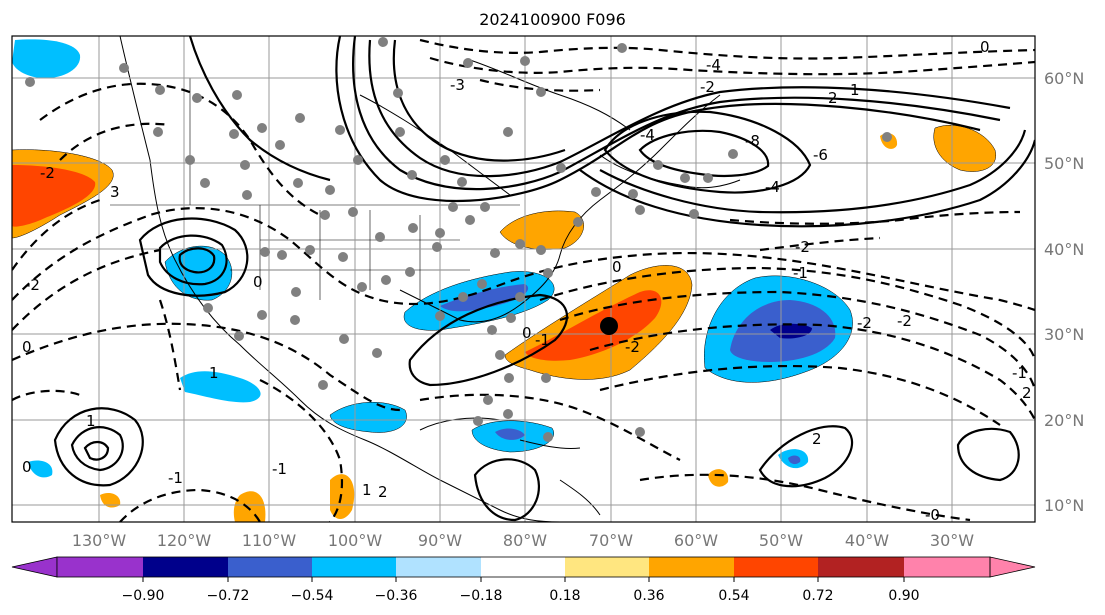 The height and width of the screenshot is (615, 1105). I want to click on lon-label: 120°W, so click(184, 540).